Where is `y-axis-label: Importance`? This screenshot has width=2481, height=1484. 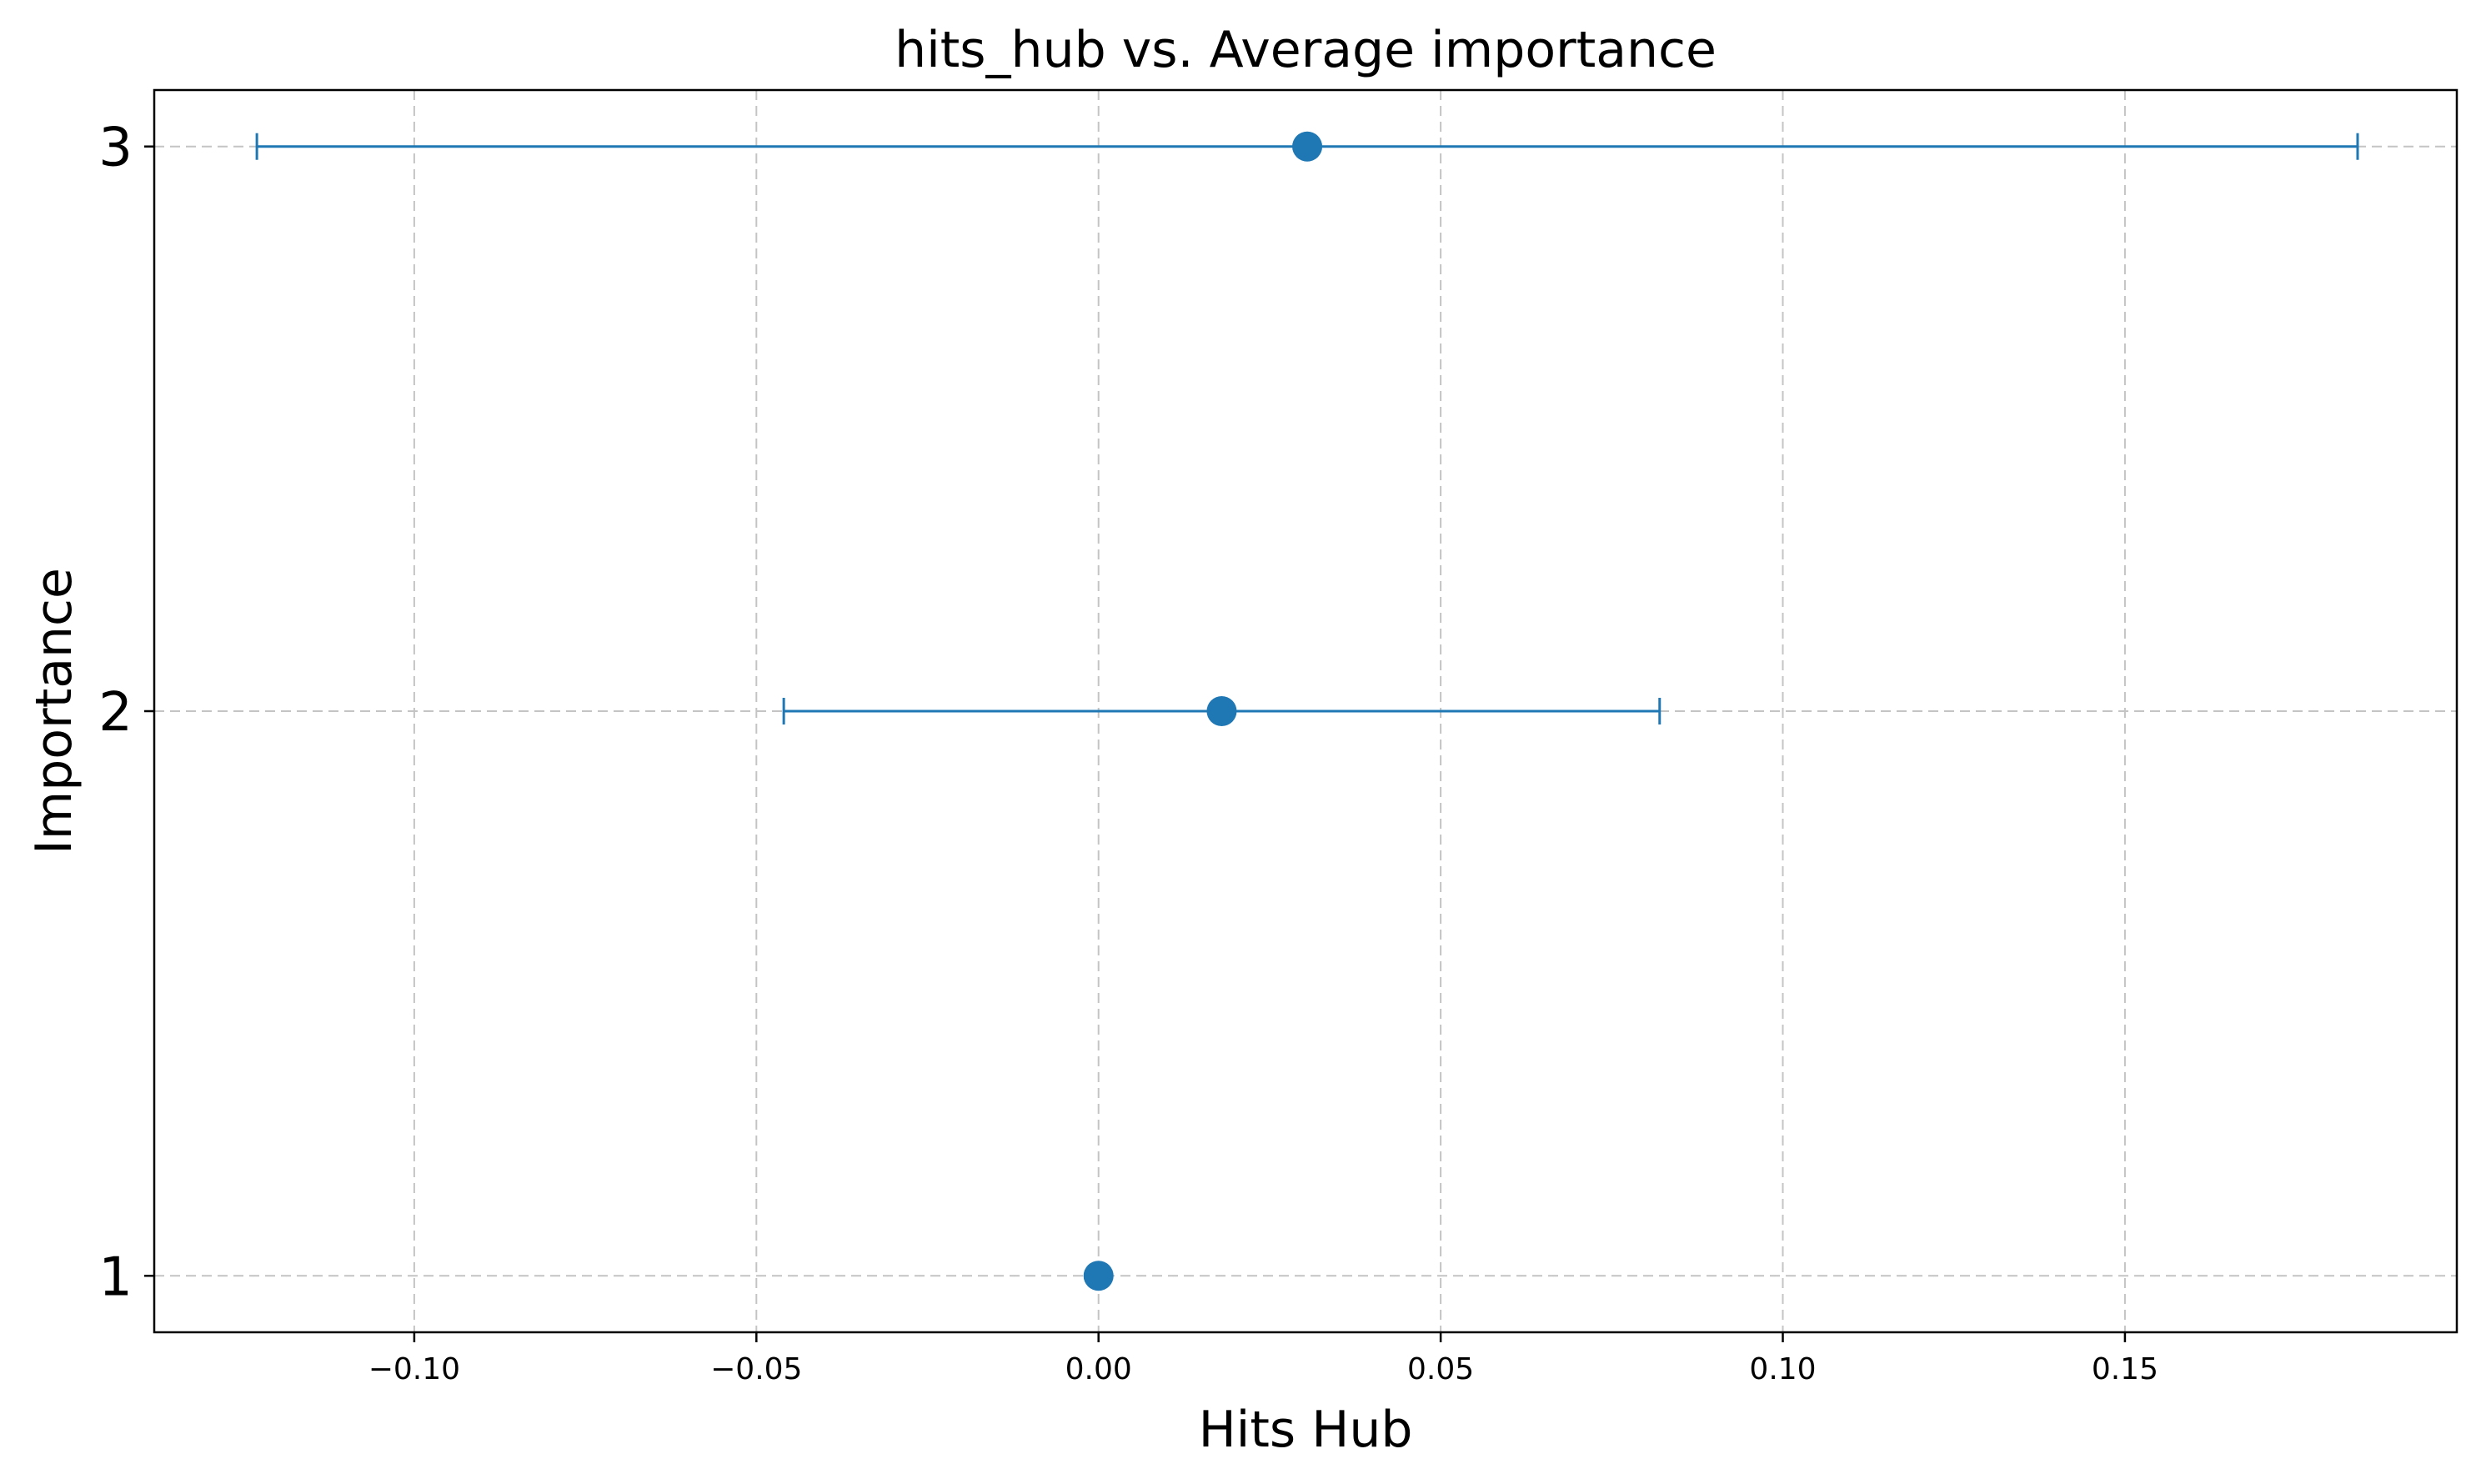 y-axis-label: Importance is located at coordinates (54, 711).